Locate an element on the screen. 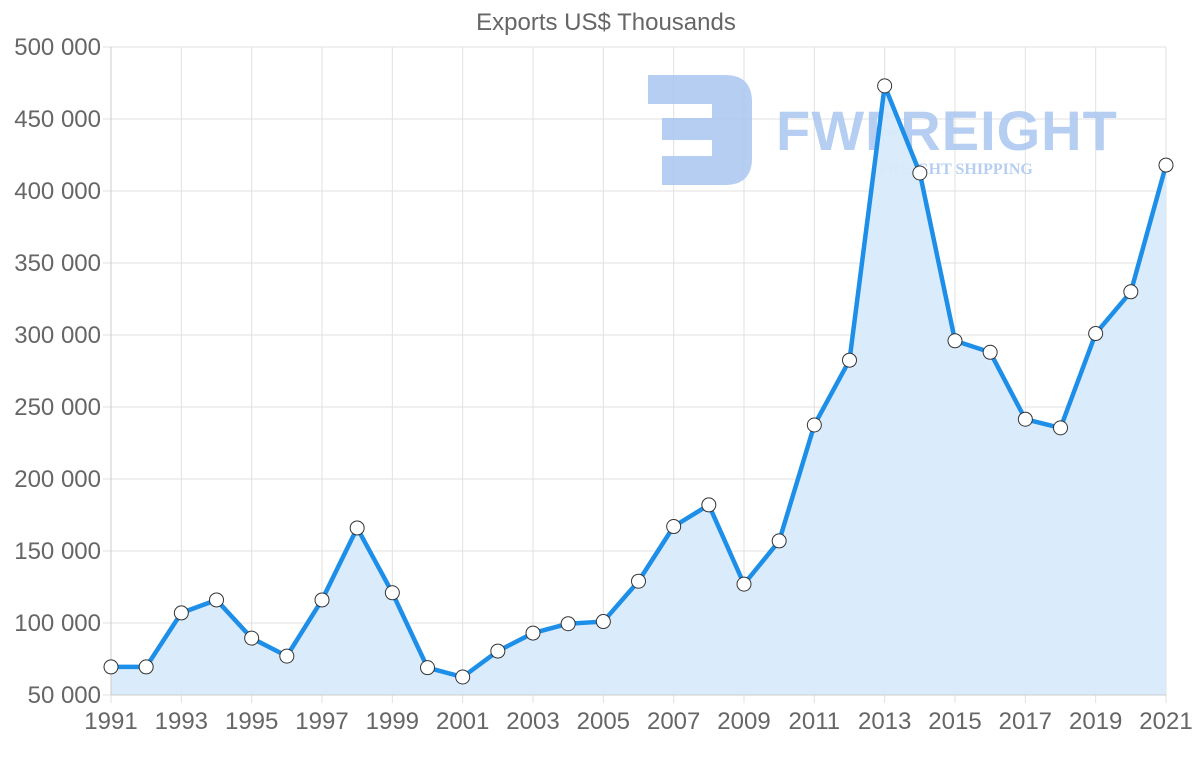 The height and width of the screenshot is (763, 1200). y-tick-label: 200 000 is located at coordinates (57, 479).